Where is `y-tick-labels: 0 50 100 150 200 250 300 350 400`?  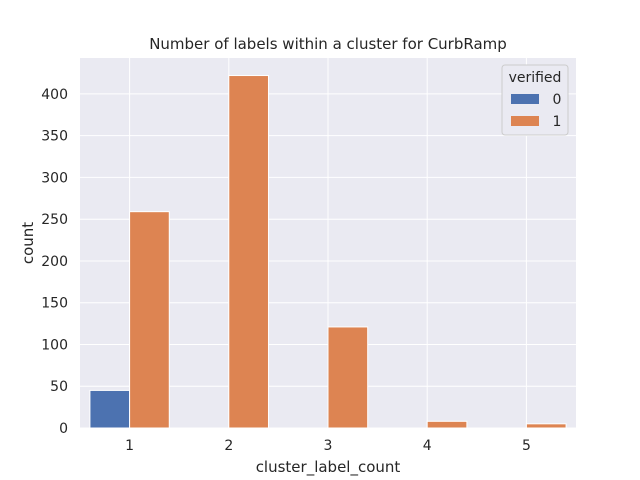
y-tick-labels: 0 50 100 150 200 250 300 350 400 is located at coordinates (54, 262).